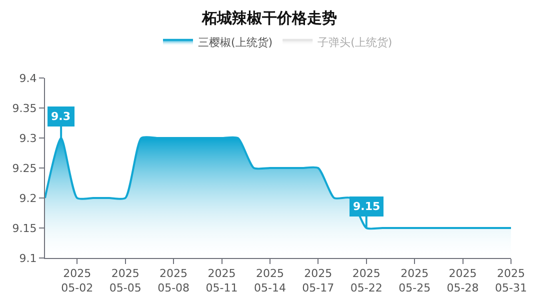  I want to click on y-tick-label: 9.1, so click(28, 258).